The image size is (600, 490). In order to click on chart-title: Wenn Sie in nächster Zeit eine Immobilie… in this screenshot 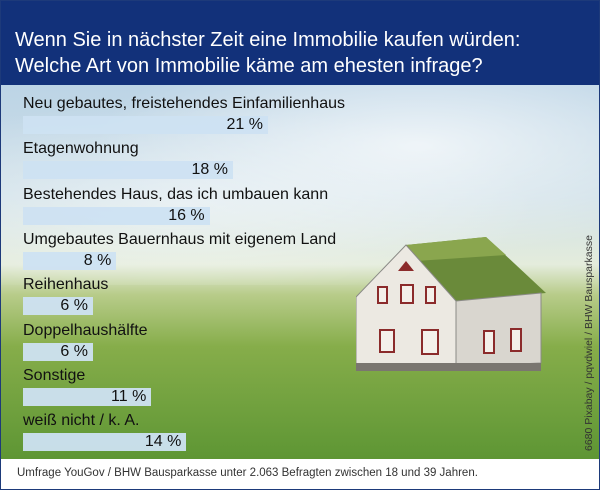, I will do `click(268, 53)`.